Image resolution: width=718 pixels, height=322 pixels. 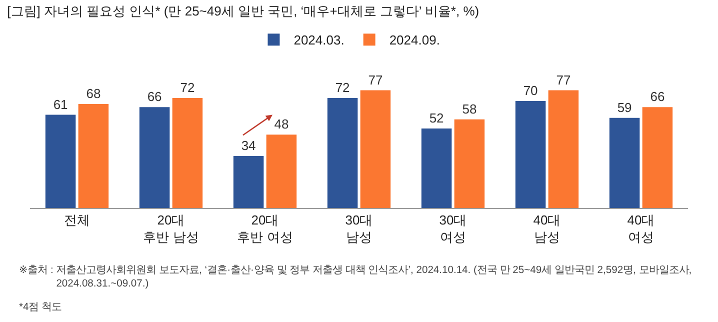 What do you see at coordinates (547, 228) in the screenshot?
I see `x-tick-label: 40대 남성` at bounding box center [547, 228].